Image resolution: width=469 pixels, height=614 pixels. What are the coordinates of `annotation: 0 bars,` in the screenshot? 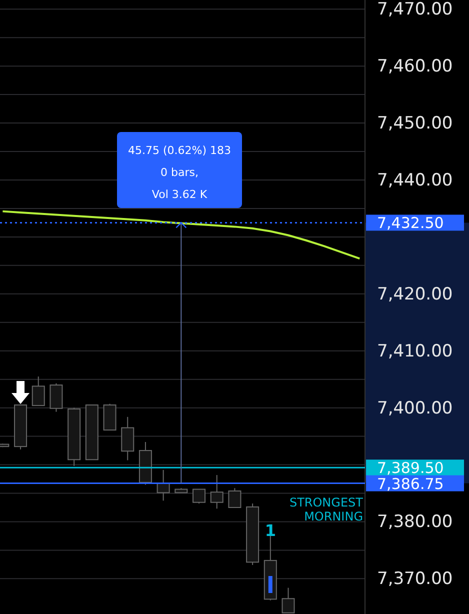 It's located at (179, 172).